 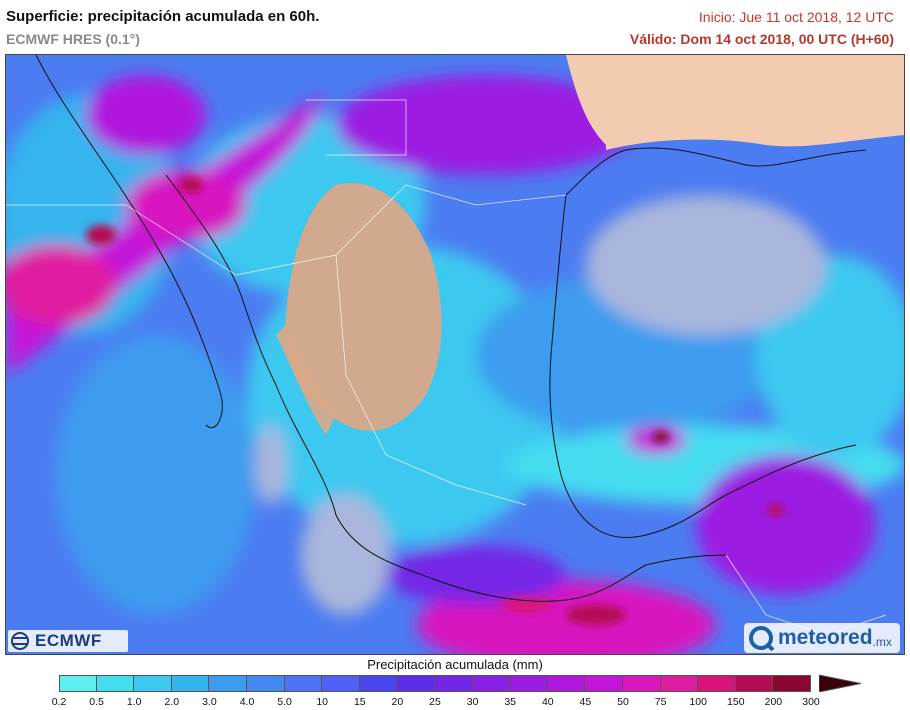 I want to click on scale-tick-label: 75, so click(x=660, y=702).